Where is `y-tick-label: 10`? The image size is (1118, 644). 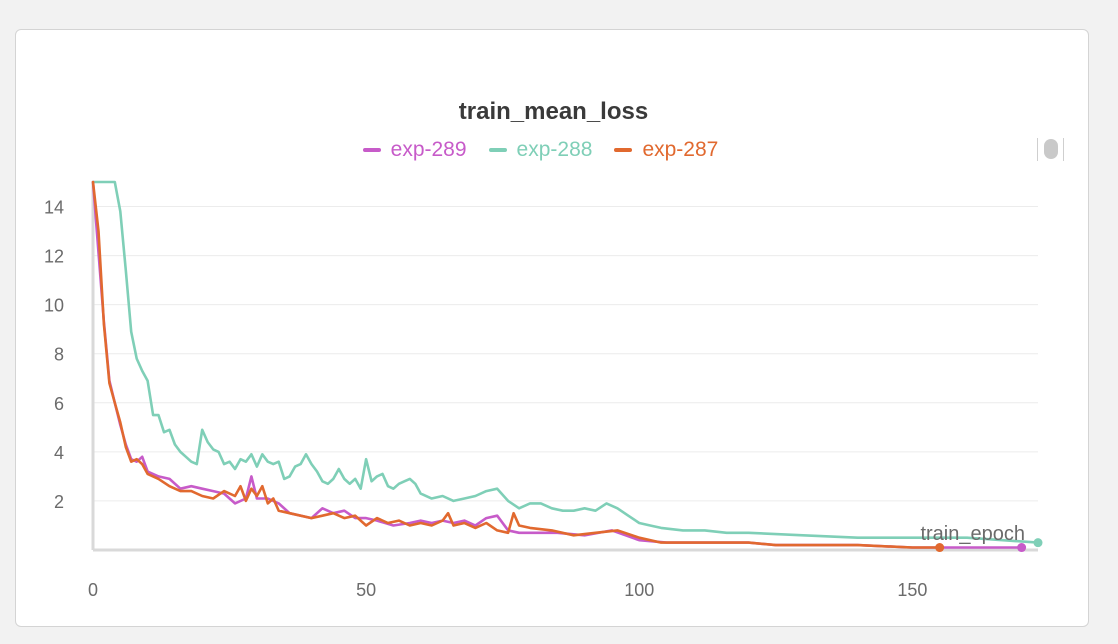 y-tick-label: 10 is located at coordinates (54, 306).